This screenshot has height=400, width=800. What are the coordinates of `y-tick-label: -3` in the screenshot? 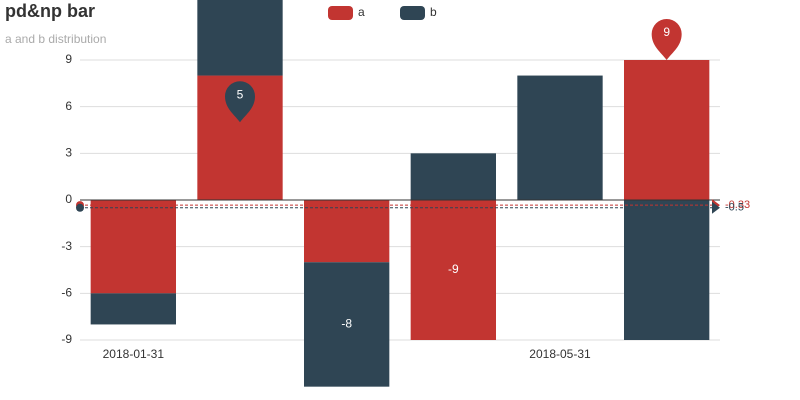 It's located at (66, 246).